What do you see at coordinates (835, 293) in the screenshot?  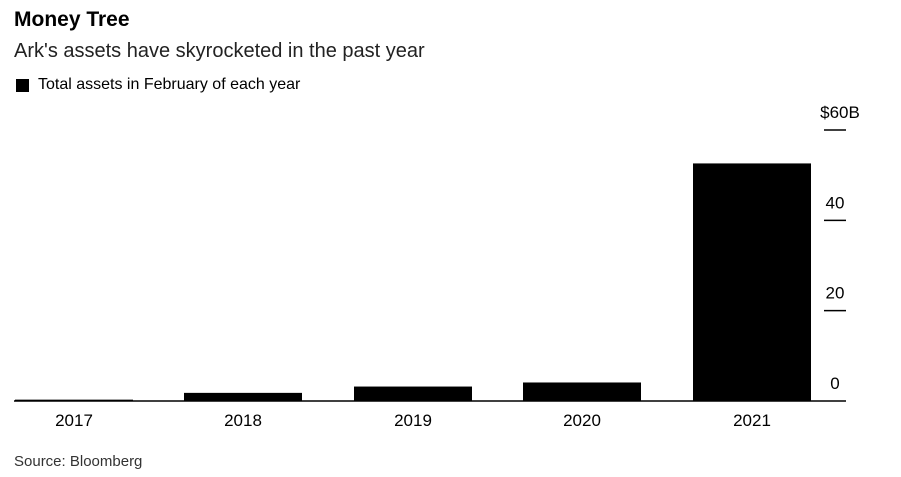 I see `y-tick-label: 20` at bounding box center [835, 293].